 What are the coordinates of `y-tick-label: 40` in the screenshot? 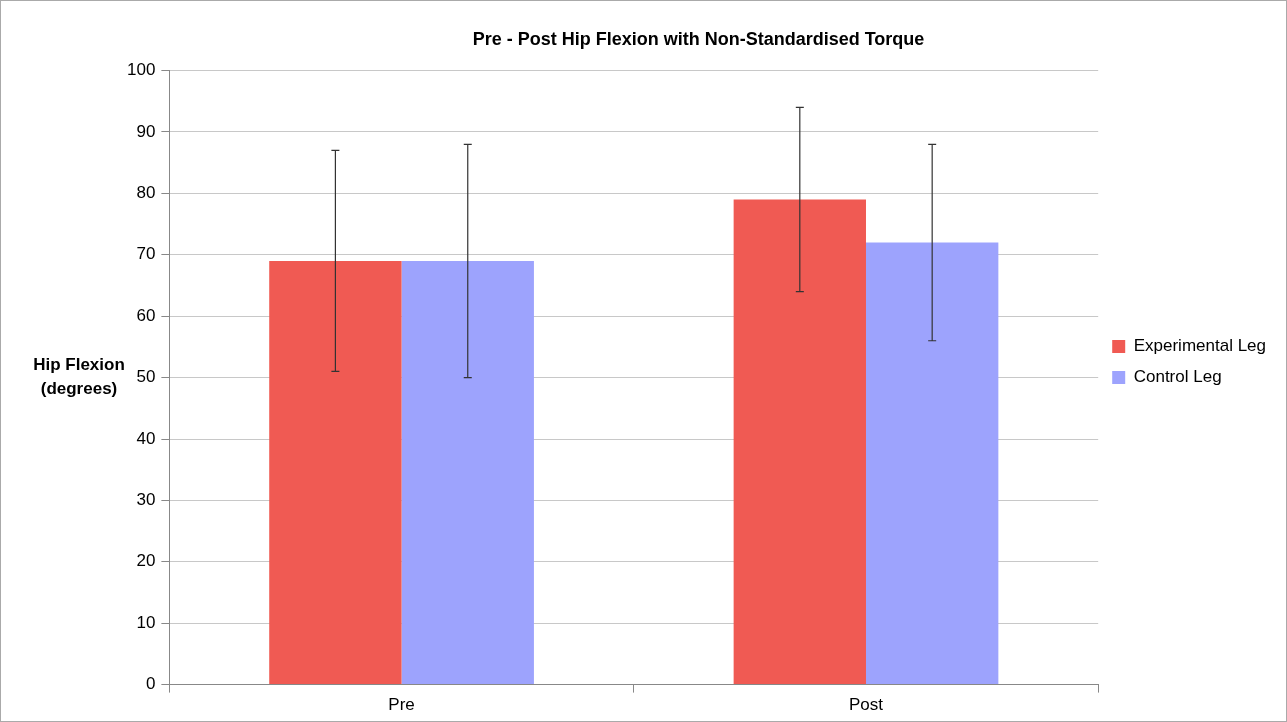 It's located at (146, 438).